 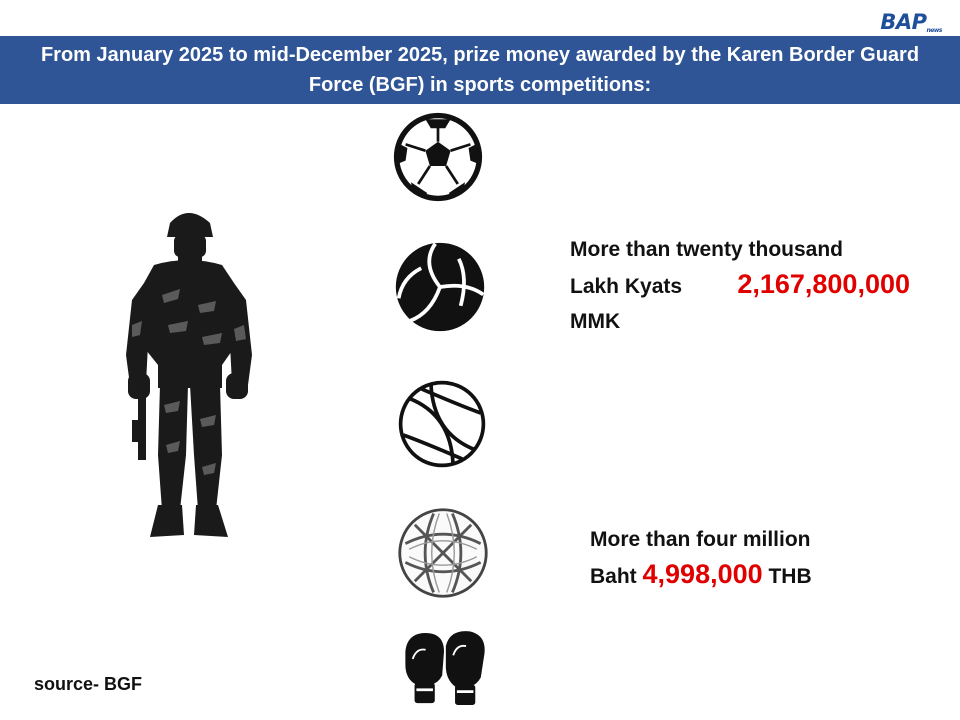 What do you see at coordinates (445, 668) in the screenshot?
I see `boxing-gloves-icon` at bounding box center [445, 668].